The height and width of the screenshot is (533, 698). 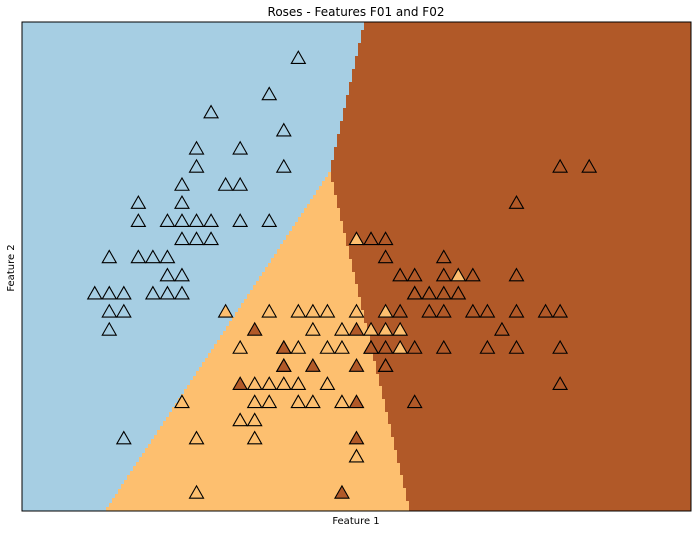 What do you see at coordinates (355, 521) in the screenshot?
I see `x-axis-label: Feature 1` at bounding box center [355, 521].